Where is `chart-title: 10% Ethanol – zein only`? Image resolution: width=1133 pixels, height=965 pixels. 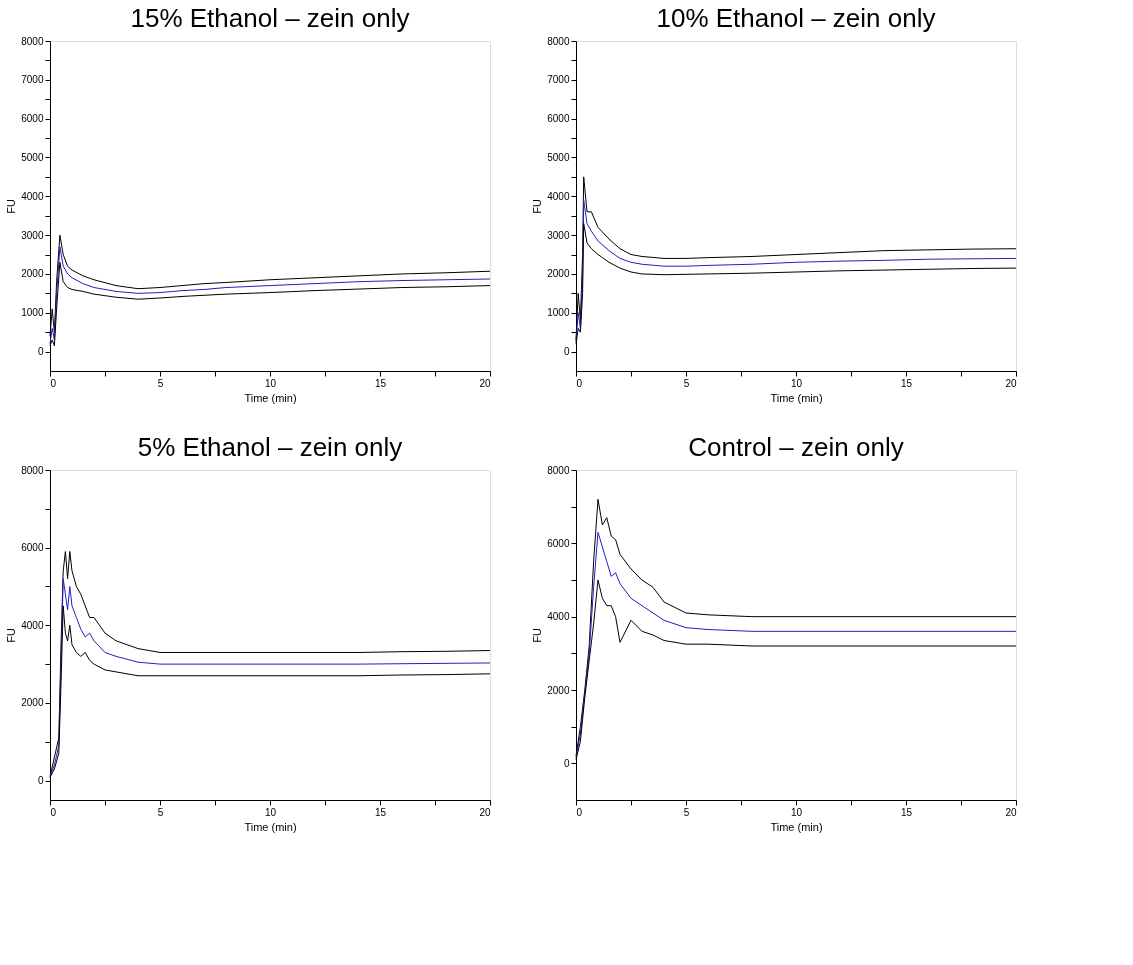 chart-title: 10% Ethanol – zein only is located at coordinates (796, 18).